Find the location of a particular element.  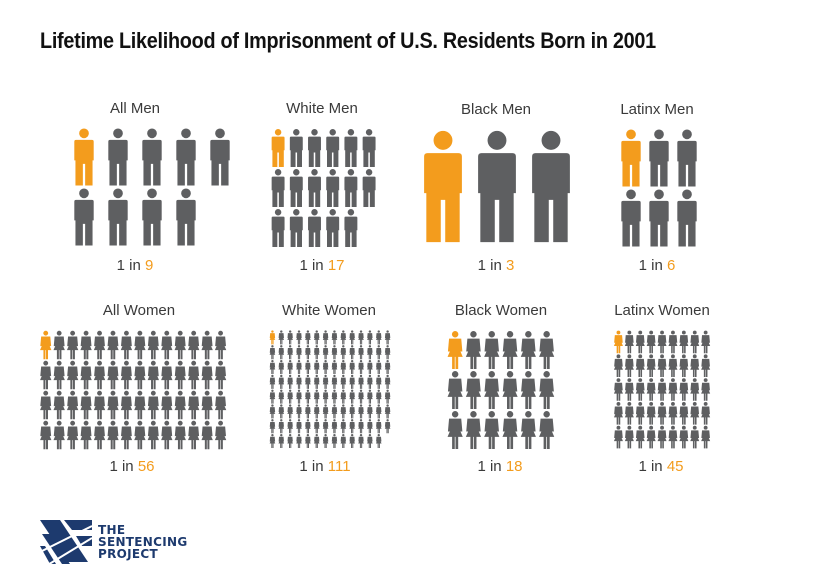

ratio-prefix: 1 in is located at coordinates (123, 466).